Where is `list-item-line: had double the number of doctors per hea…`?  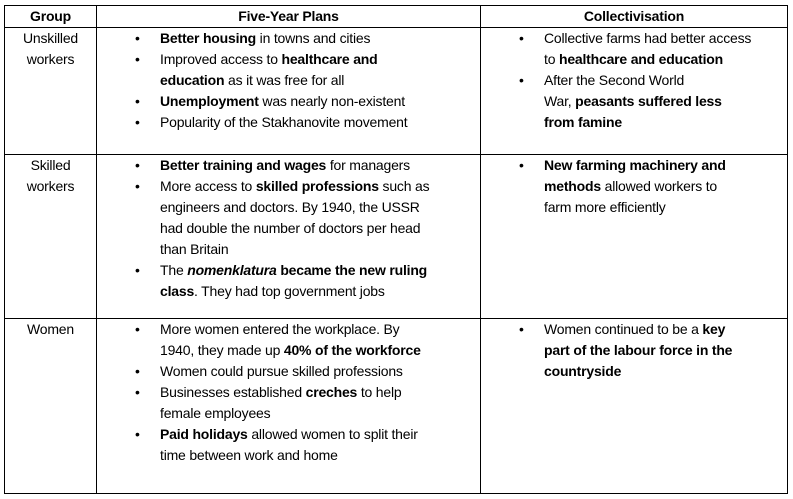 list-item-line: had double the number of doctors per hea… is located at coordinates (320, 228).